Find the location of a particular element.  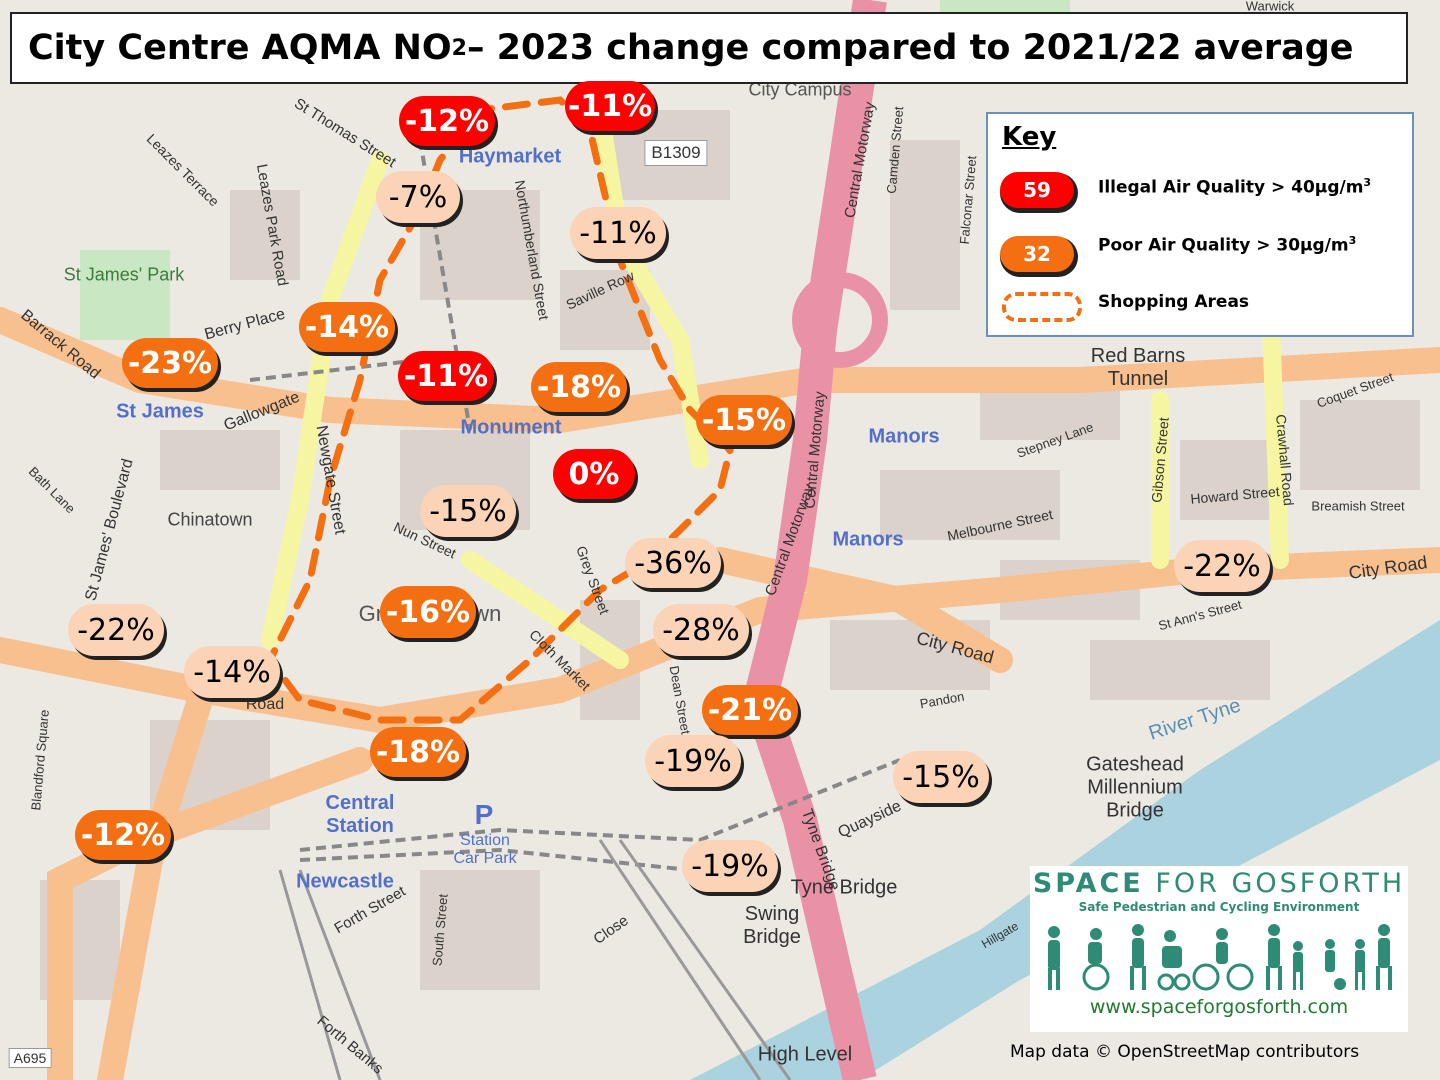

label-st-james-park: St James' Park is located at coordinates (124, 274).